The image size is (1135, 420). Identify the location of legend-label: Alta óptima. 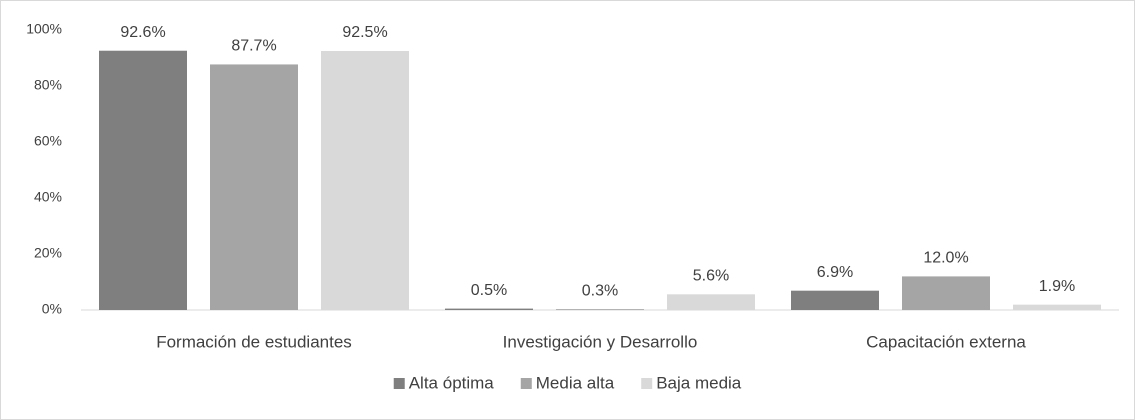
(452, 382).